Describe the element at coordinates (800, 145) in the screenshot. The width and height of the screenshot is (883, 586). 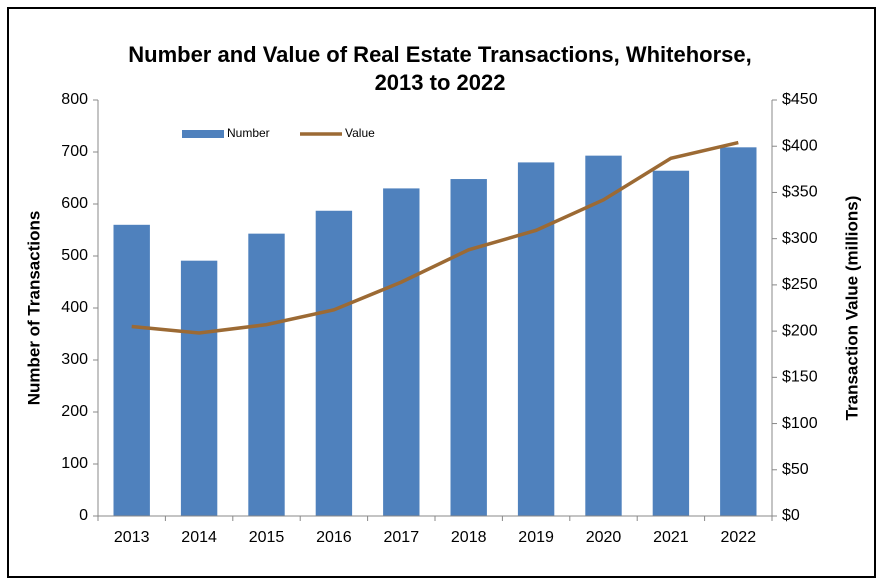
I see `y2-tick-label: $400` at that location.